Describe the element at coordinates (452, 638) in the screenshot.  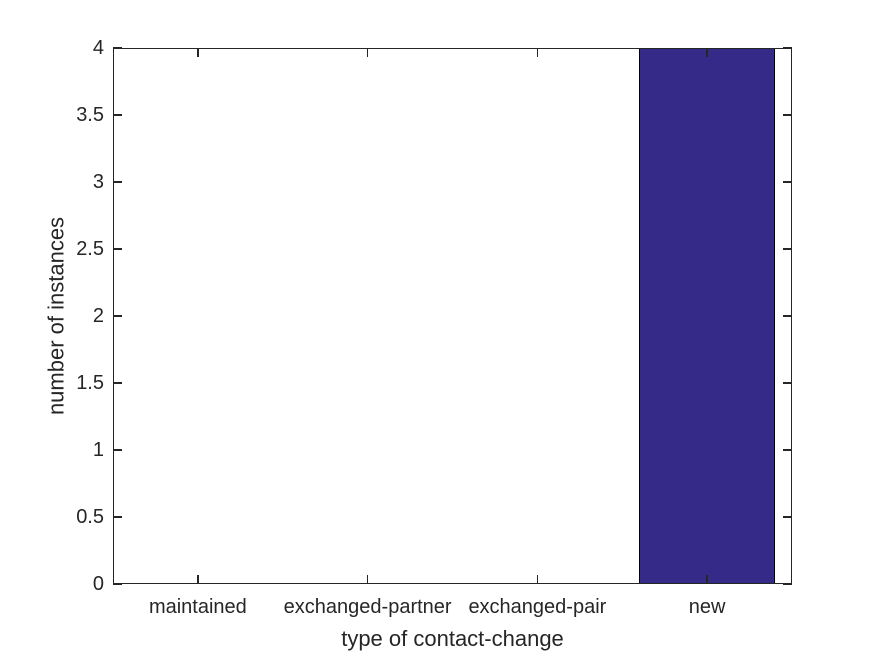
I see `x-axis-label: type of contact-change` at that location.